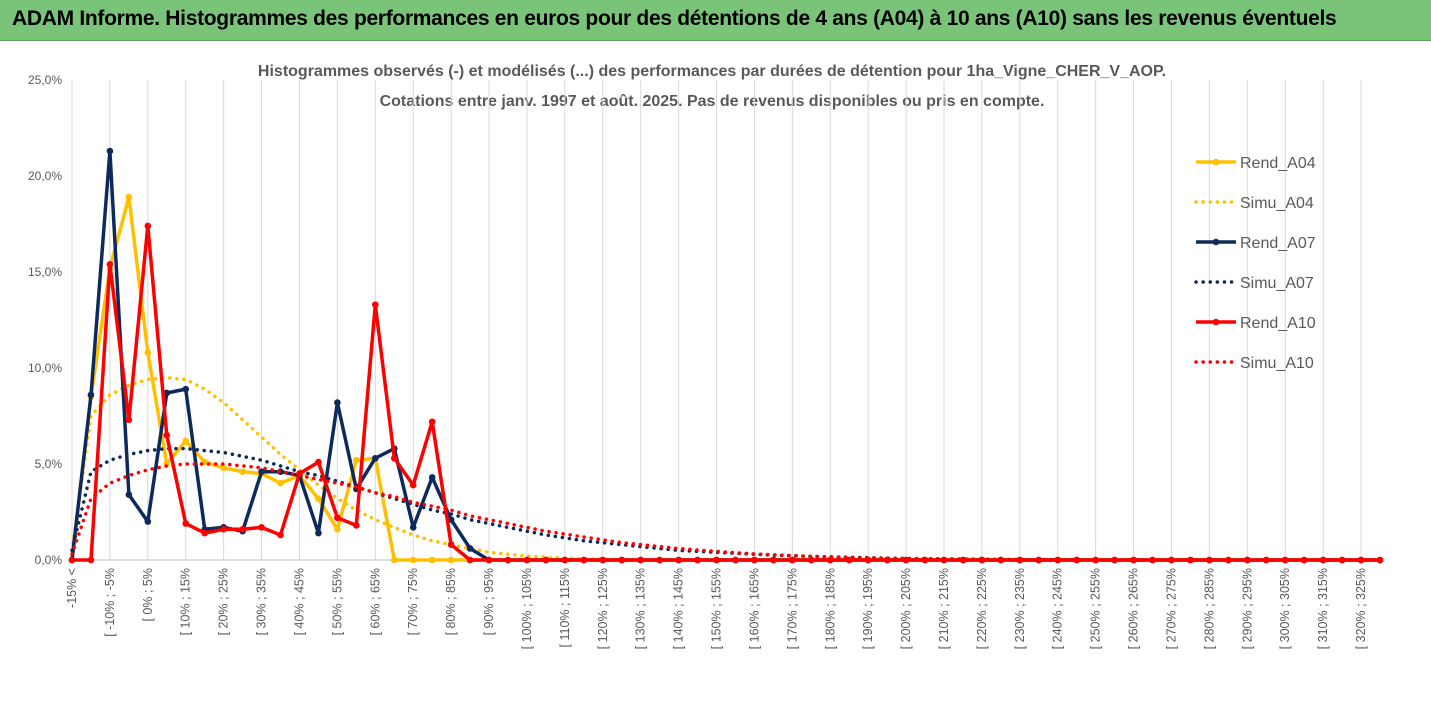 The width and height of the screenshot is (1431, 719). I want to click on x-tick-label: [ 40% ; 45%, so click(299, 601).